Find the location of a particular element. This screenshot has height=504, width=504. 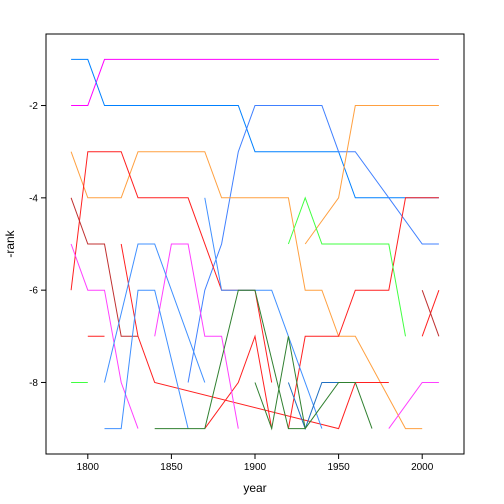

y-tick-label: -8 is located at coordinates (33, 383).